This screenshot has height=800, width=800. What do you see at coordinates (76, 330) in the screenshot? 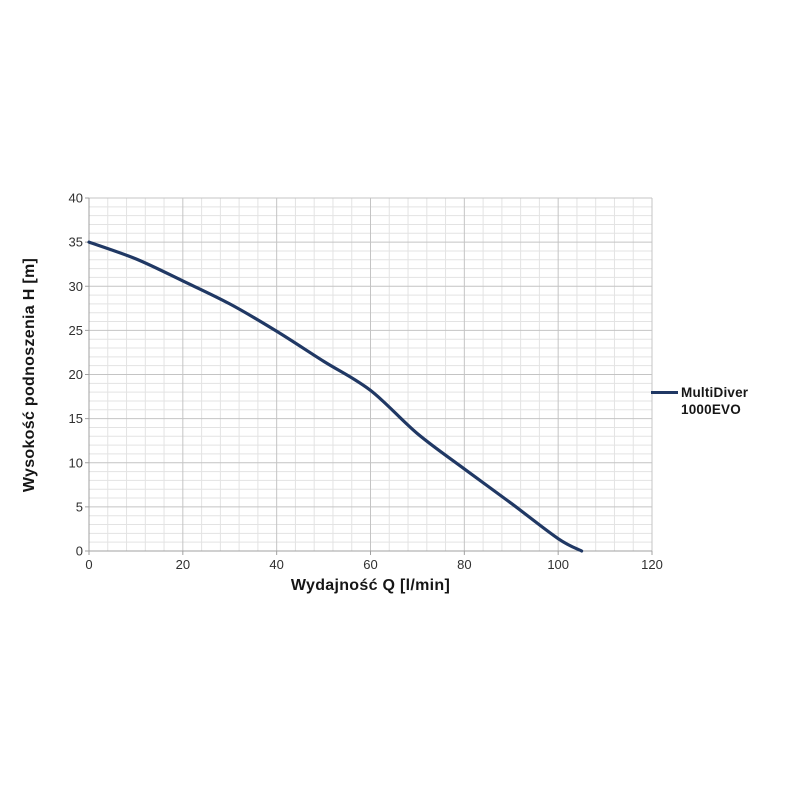
I see `y-tick-label: 25` at bounding box center [76, 330].